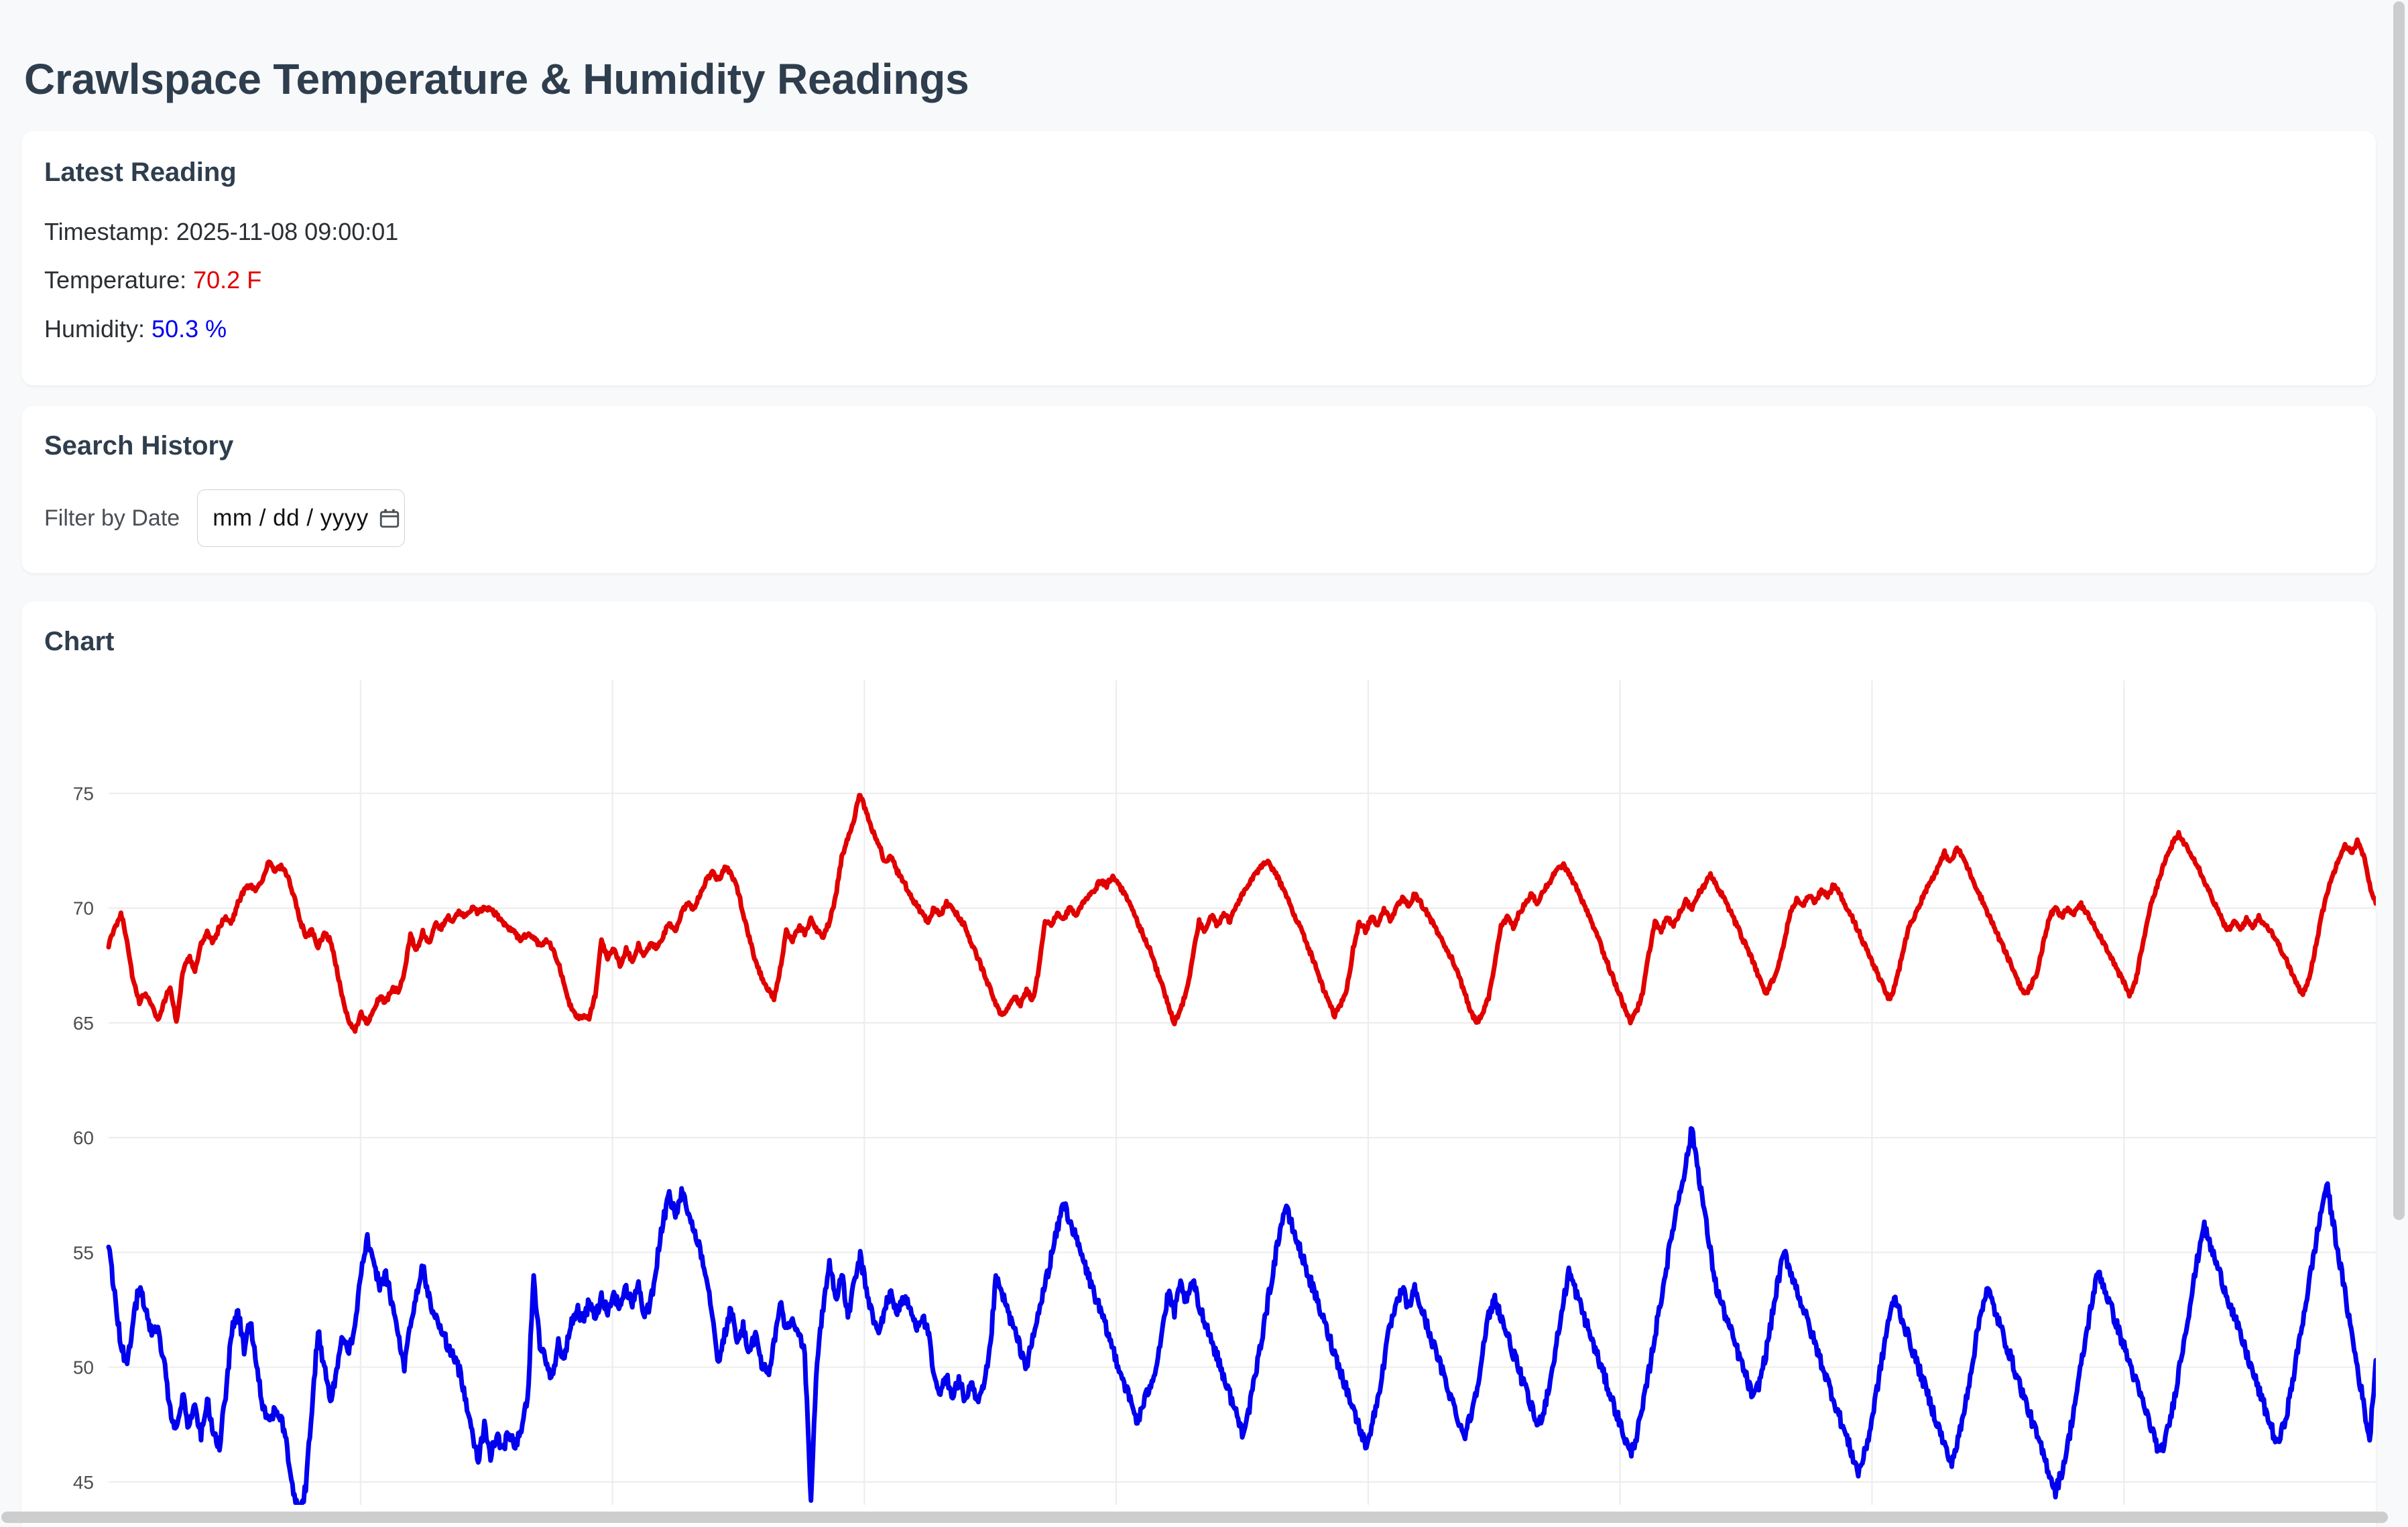  What do you see at coordinates (83, 793) in the screenshot?
I see `y-axis-tick-label: 75` at bounding box center [83, 793].